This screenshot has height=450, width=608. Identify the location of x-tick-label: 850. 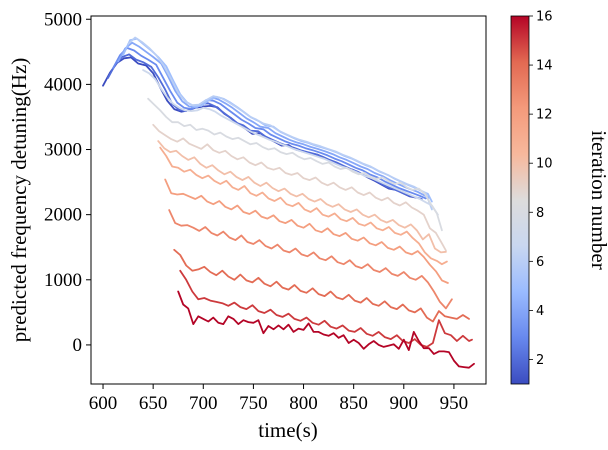
(353, 403).